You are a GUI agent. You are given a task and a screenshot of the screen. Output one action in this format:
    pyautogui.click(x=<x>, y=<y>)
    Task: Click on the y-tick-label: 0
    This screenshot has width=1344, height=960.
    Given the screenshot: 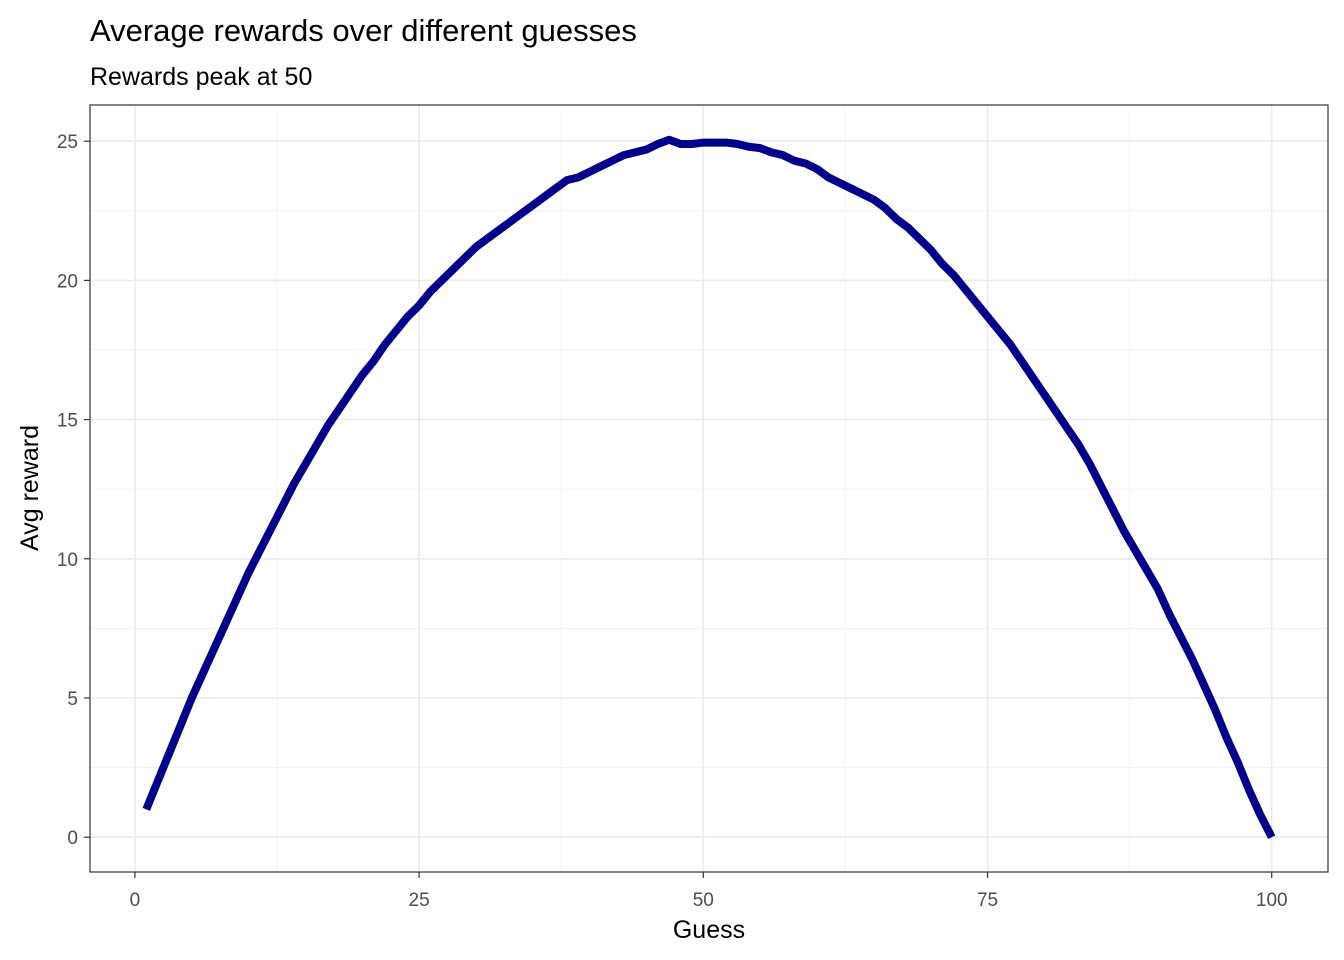 What is the action you would take?
    pyautogui.click(x=72, y=838)
    